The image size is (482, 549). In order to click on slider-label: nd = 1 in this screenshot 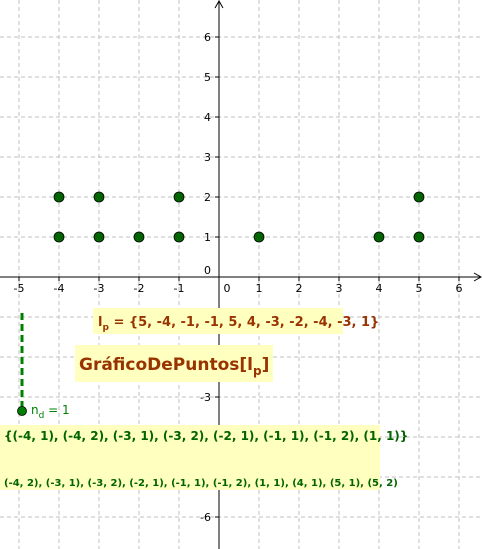, I will do `click(50, 412)`.